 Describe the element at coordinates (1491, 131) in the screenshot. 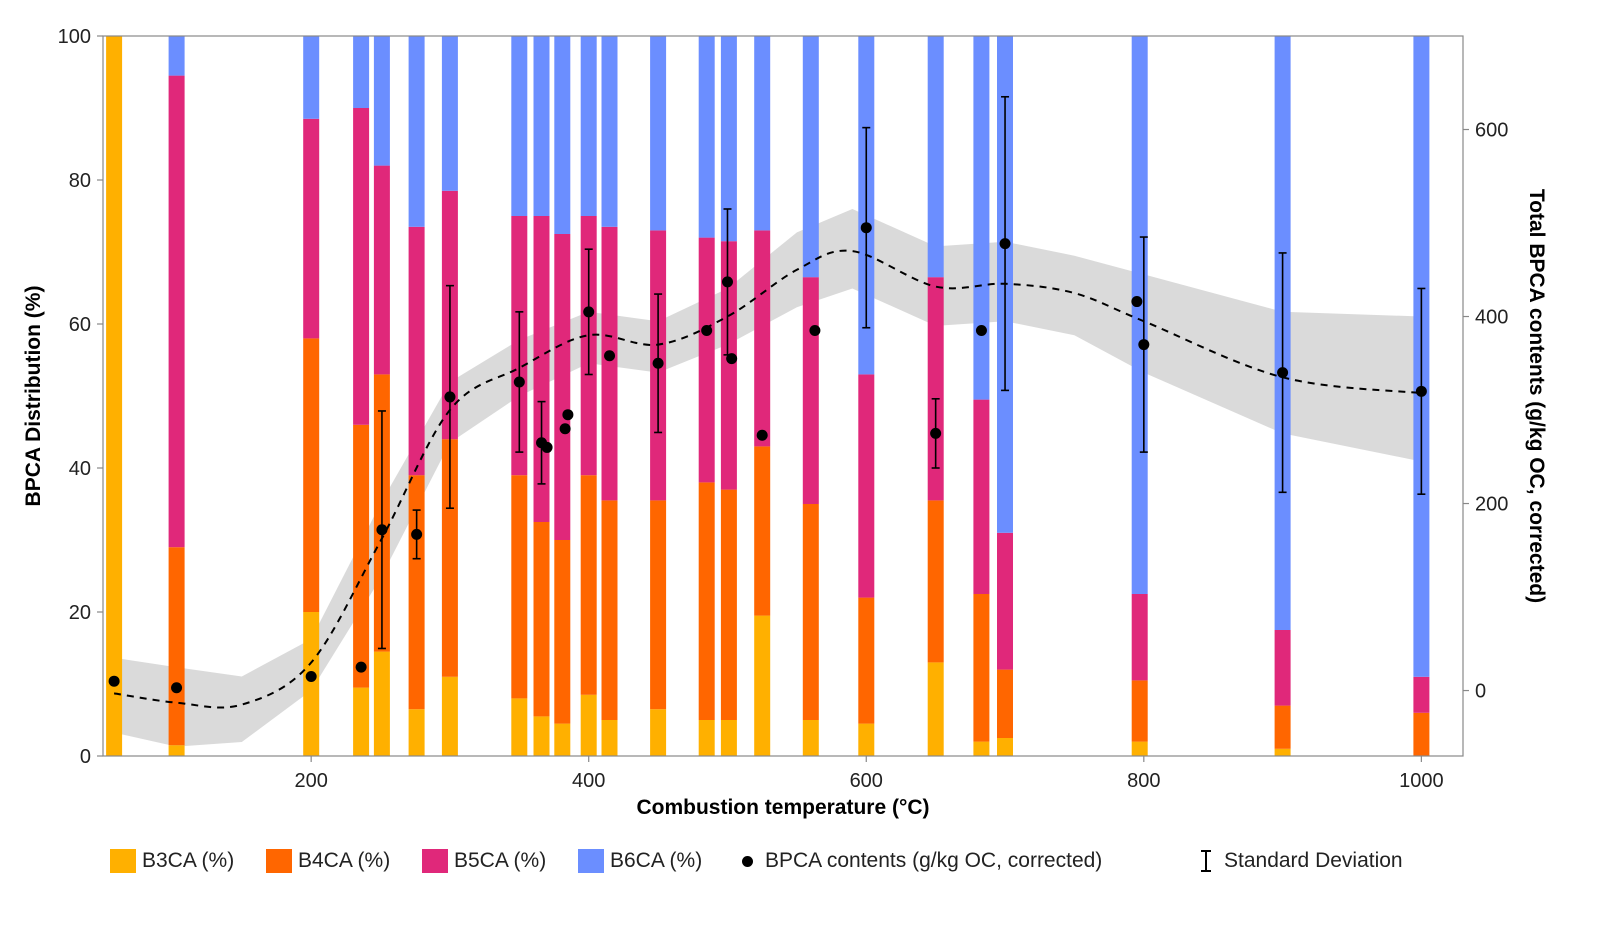

I see `y2-tick-label: 600` at that location.